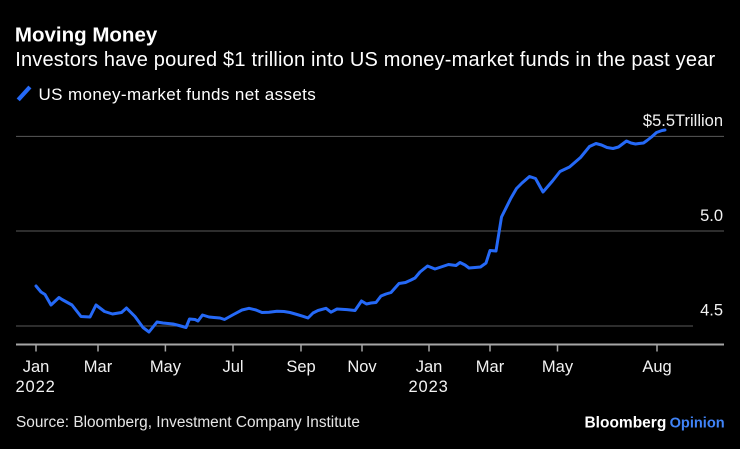  Describe the element at coordinates (697, 424) in the screenshot. I see `svg-text: Opinion` at that location.